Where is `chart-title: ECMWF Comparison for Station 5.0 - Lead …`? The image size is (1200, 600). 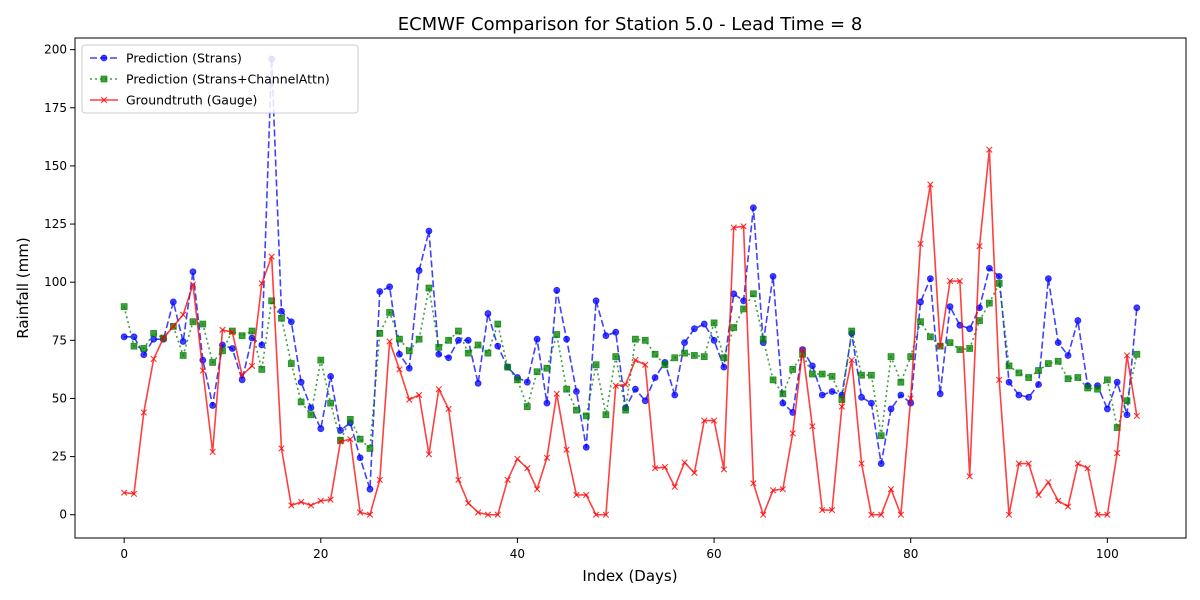
chart-title: ECMWF Comparison for Station 5.0 - Lead … is located at coordinates (630, 24).